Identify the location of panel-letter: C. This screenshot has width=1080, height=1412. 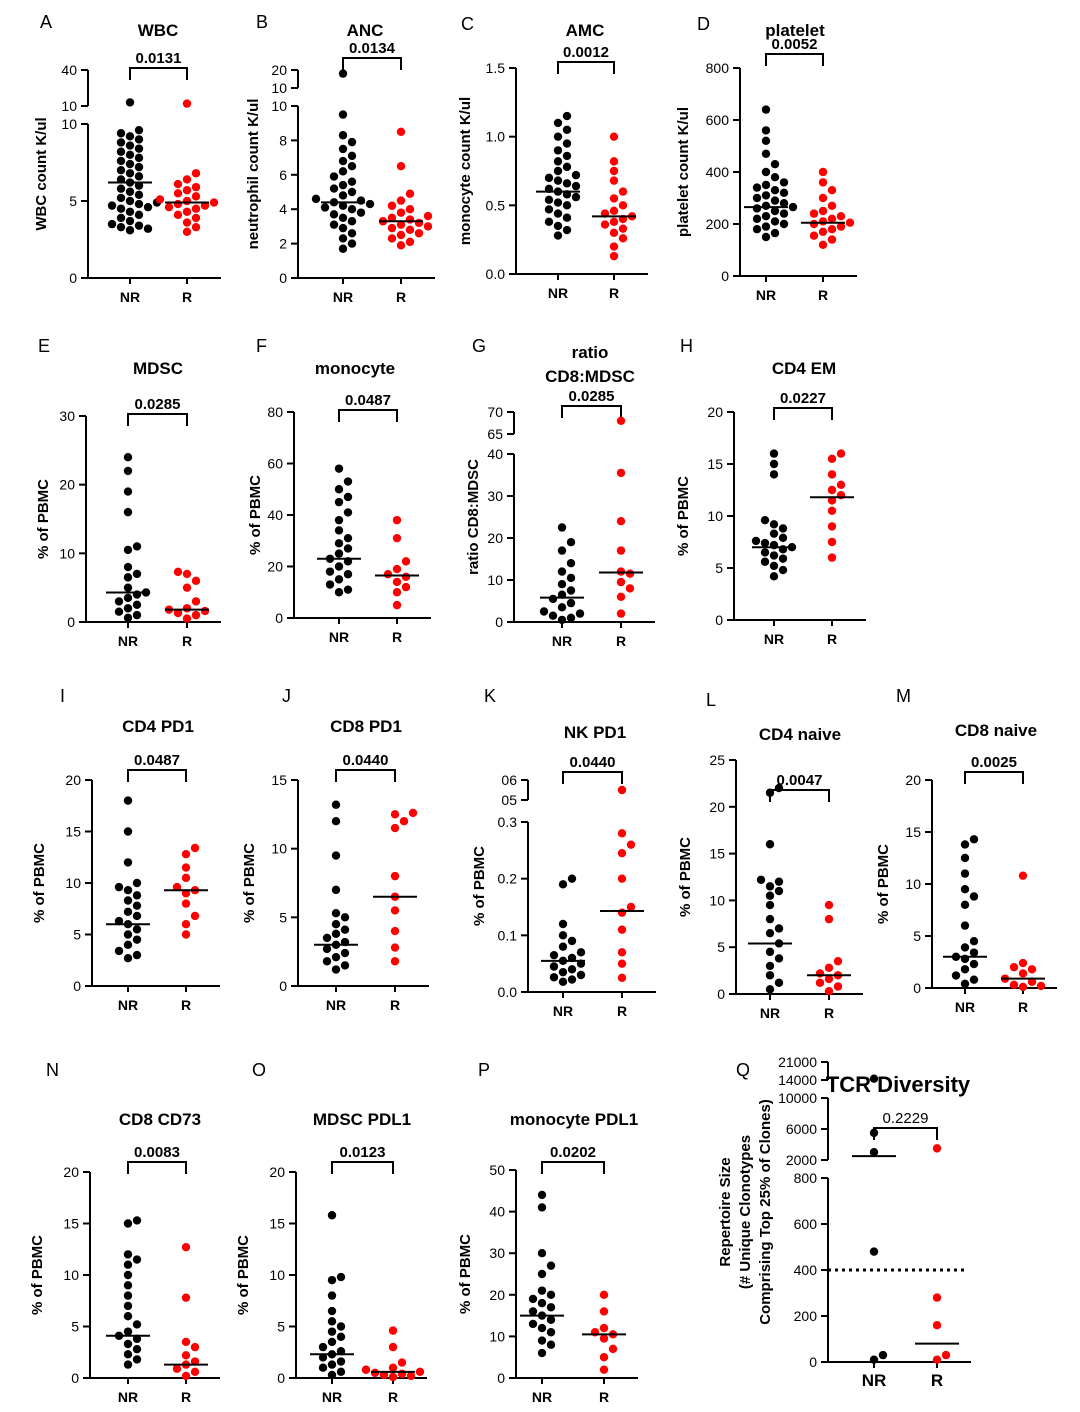
(467, 24).